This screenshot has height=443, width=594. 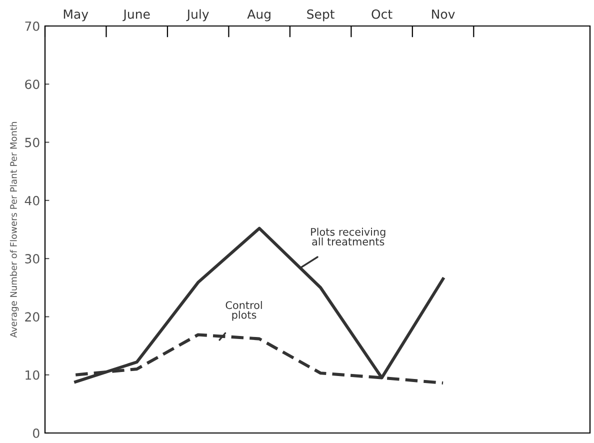 I want to click on y-tick-label: 0, so click(x=36, y=433).